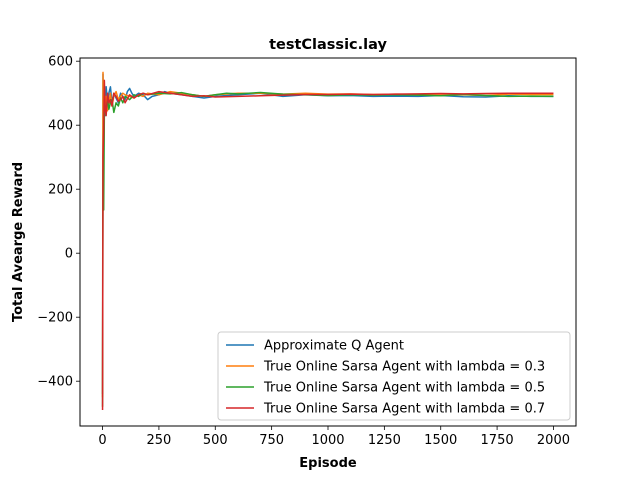 This screenshot has height=480, width=640. I want to click on y-tick-label: −200, so click(55, 318).